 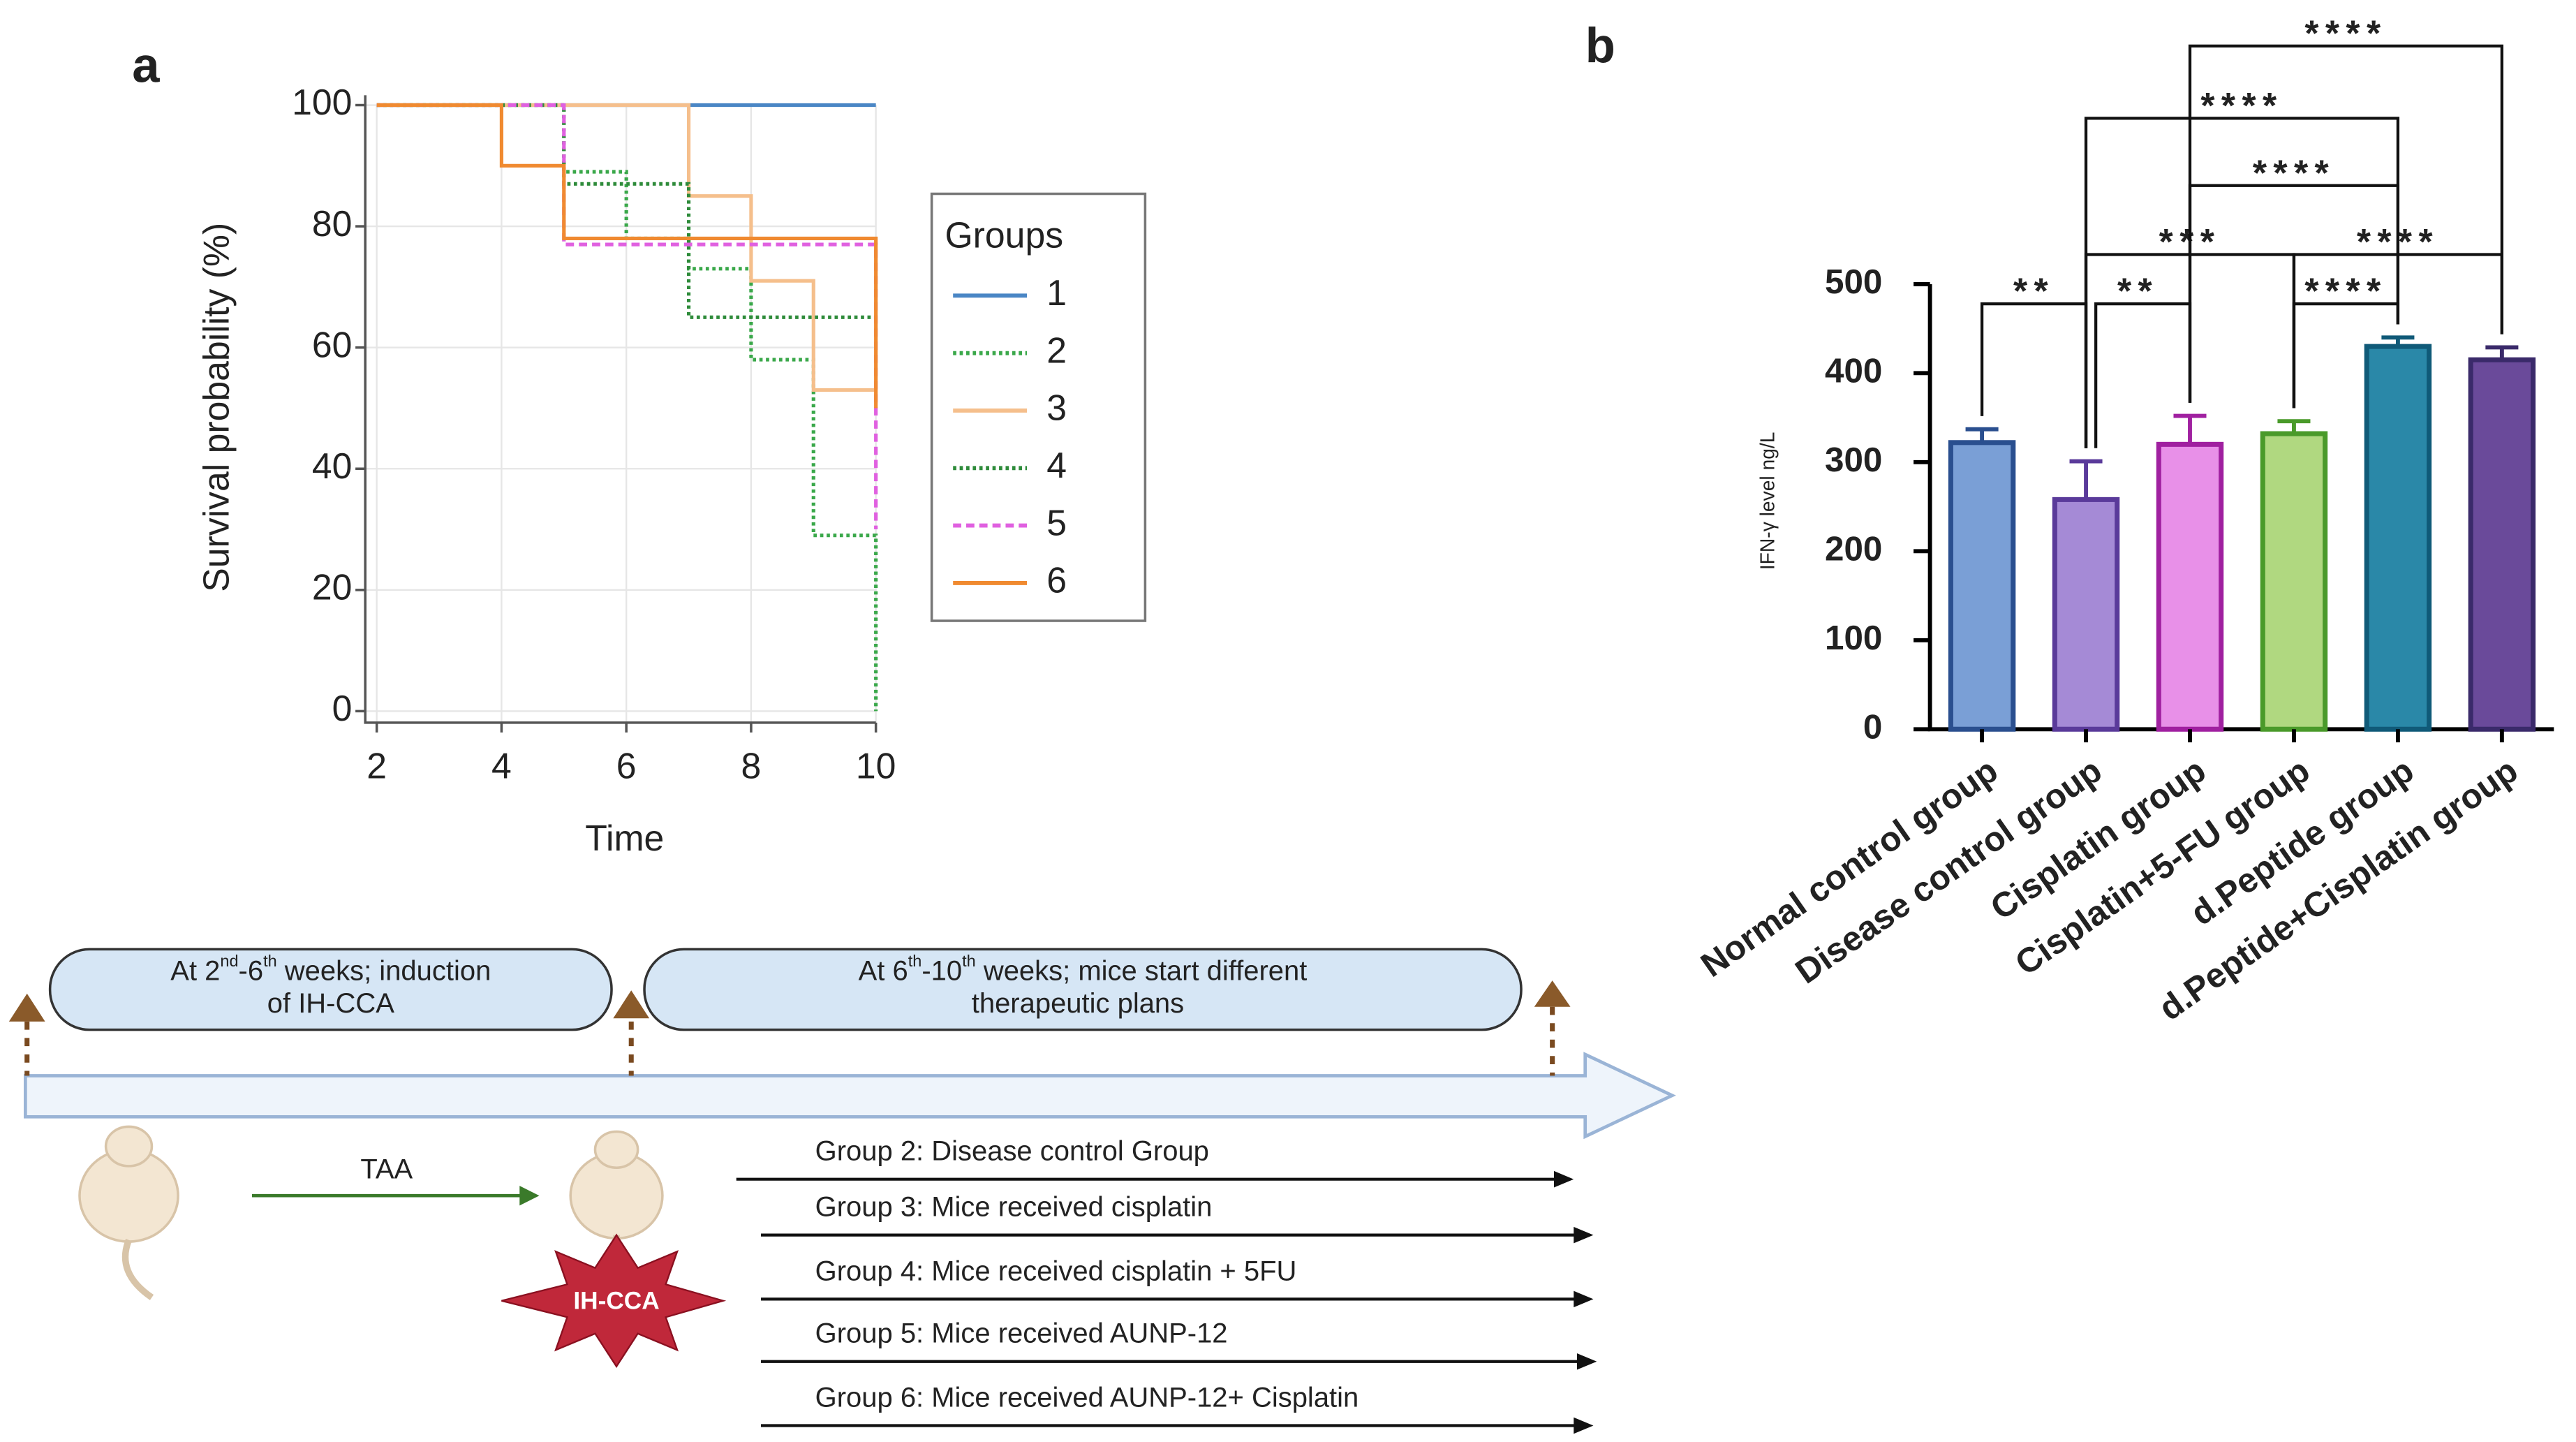 I want to click on y-tick-label: 400, so click(x=1853, y=370).